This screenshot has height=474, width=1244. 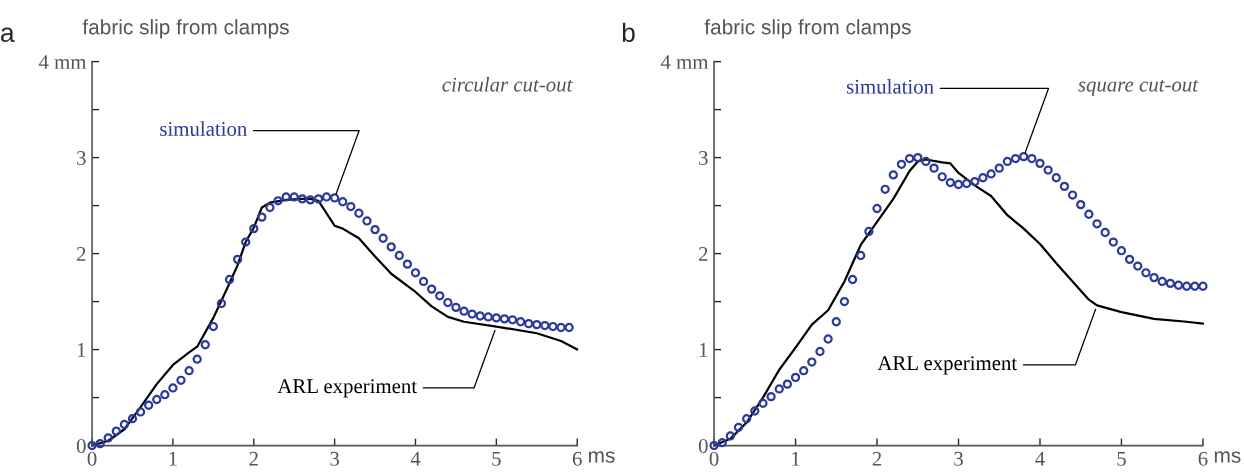 I want to click on annotation: circular cut-out, so click(x=507, y=84).